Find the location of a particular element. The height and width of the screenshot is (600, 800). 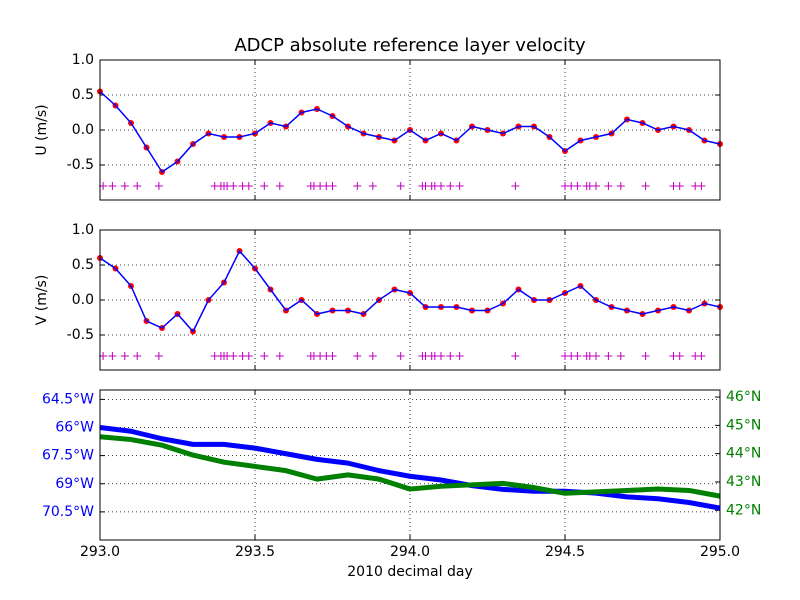

x-tick-label: 294.5 is located at coordinates (565, 552).